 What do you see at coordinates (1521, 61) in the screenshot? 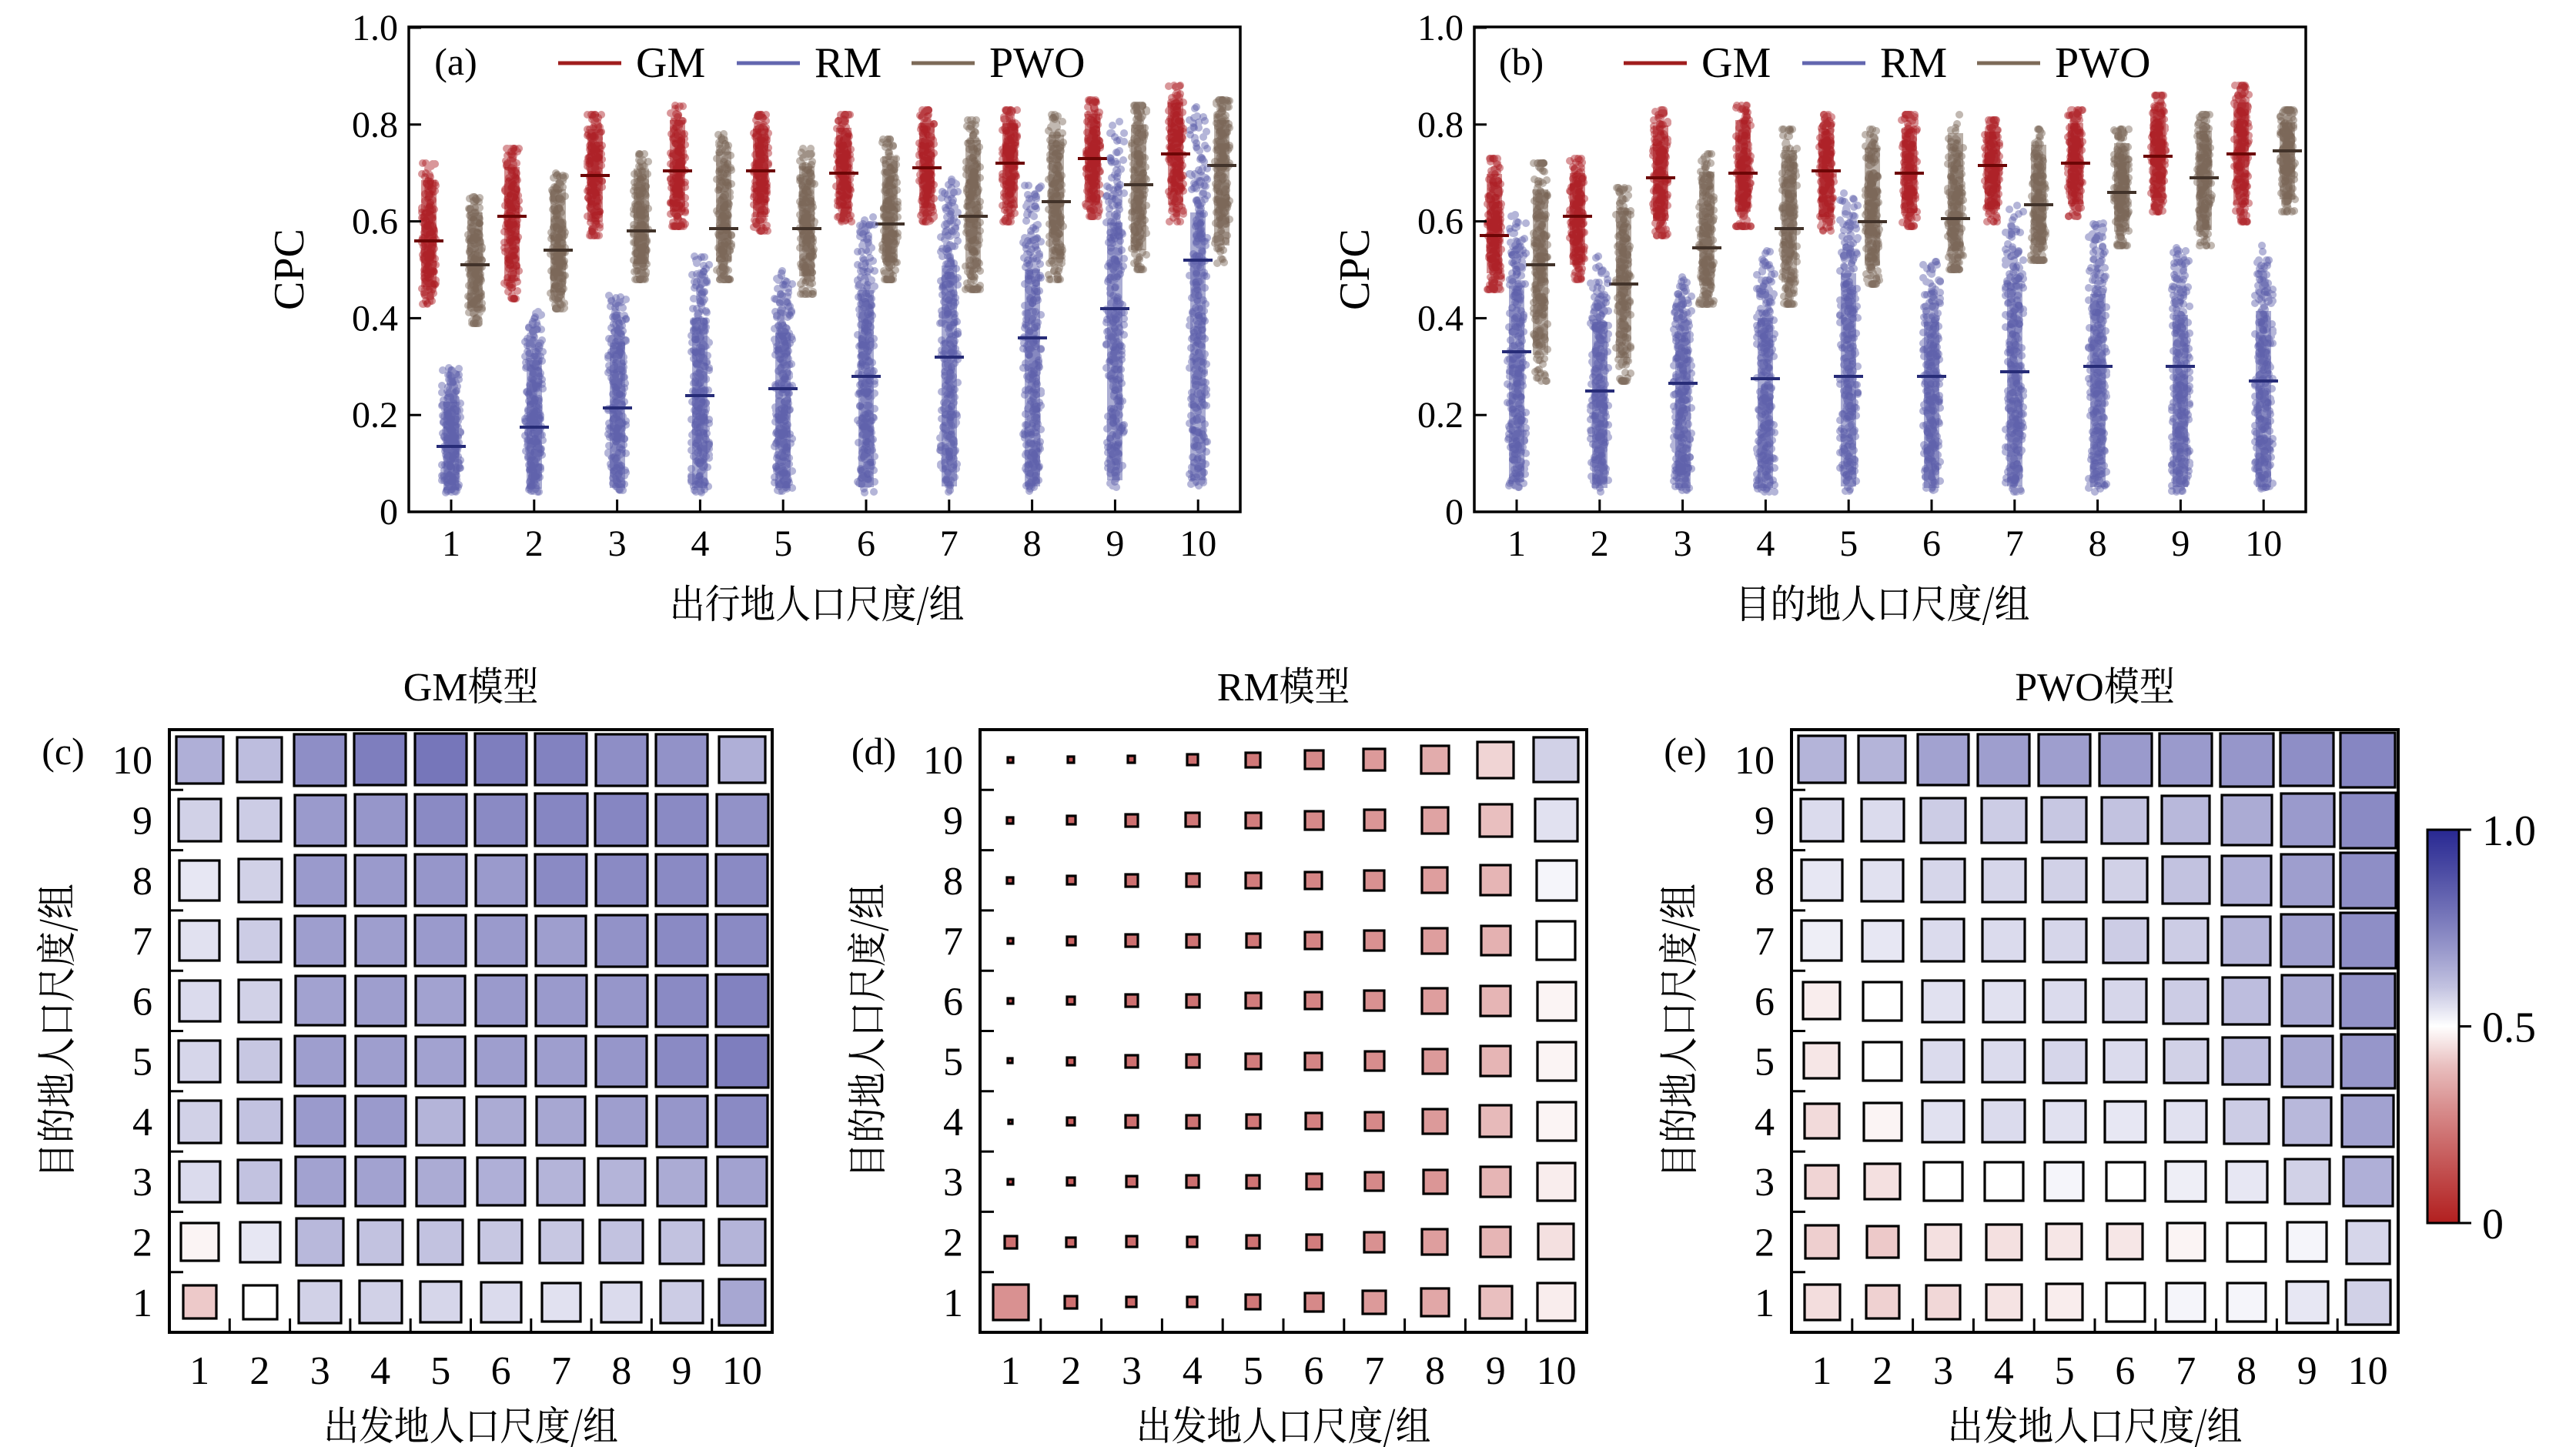
I see `svg-text: (b)` at bounding box center [1521, 61].